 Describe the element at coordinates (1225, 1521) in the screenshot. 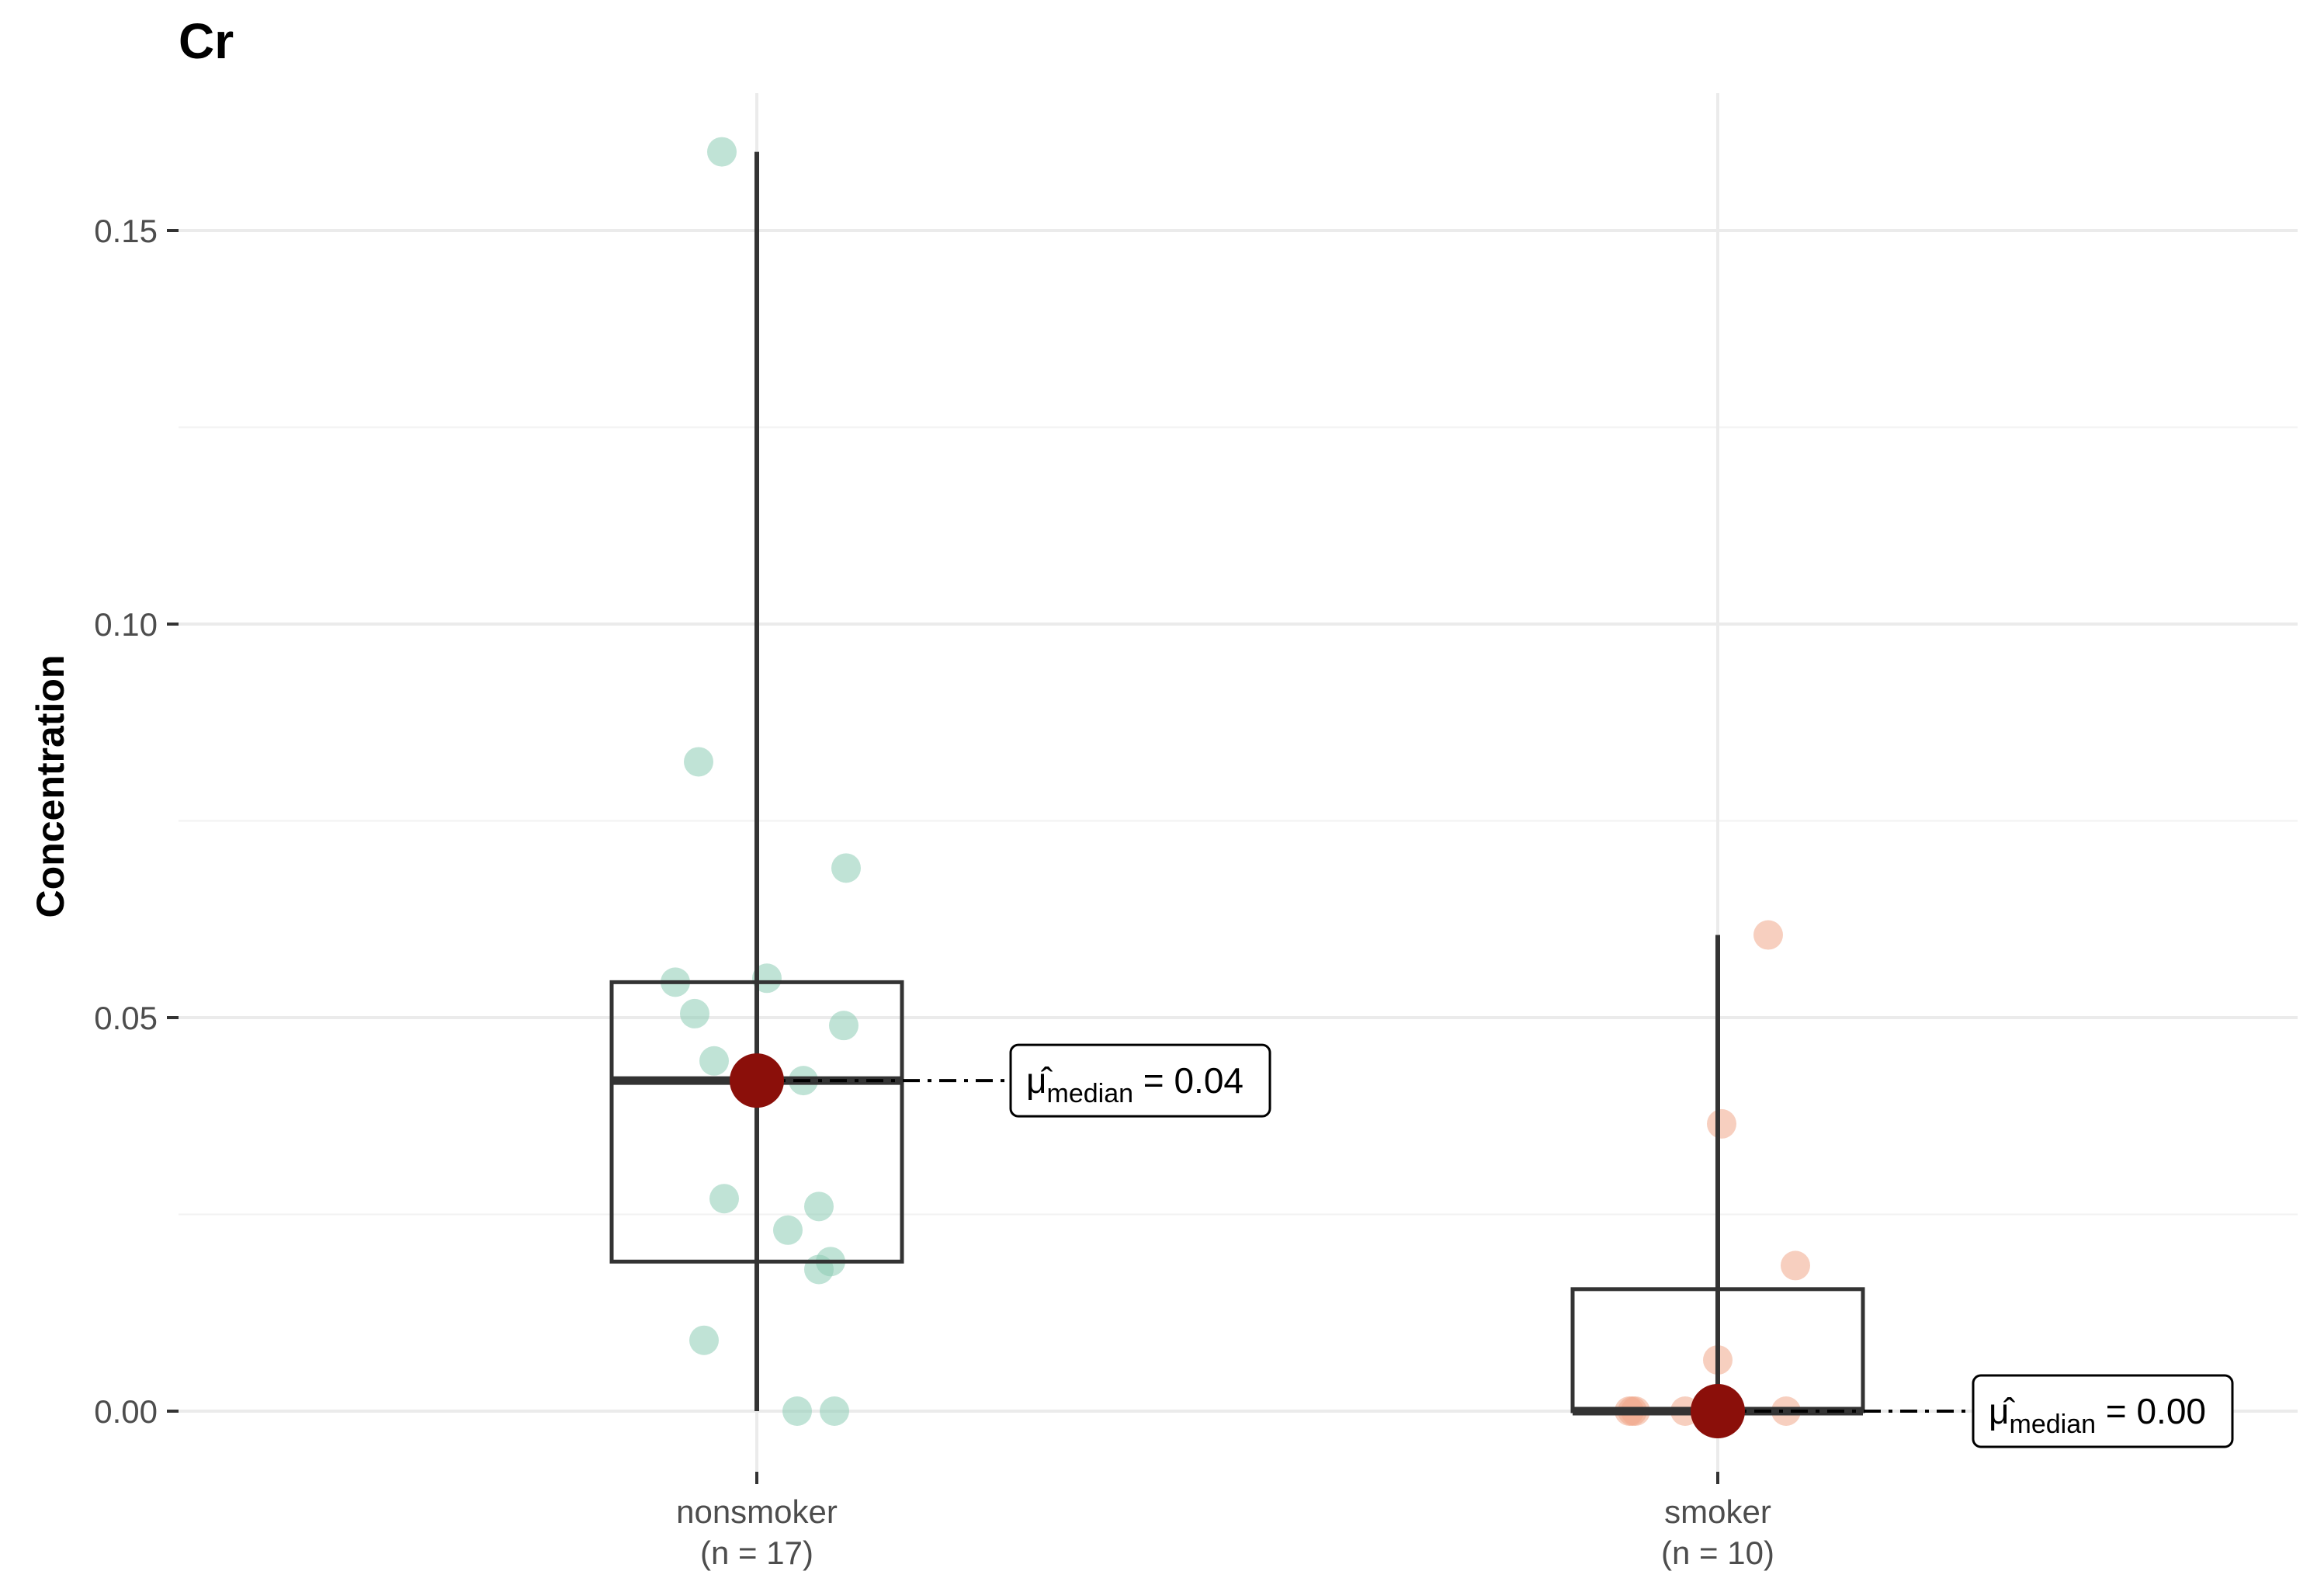

I see `x-axis: nonsmoker (n = 17) smoker (n = 10)` at that location.